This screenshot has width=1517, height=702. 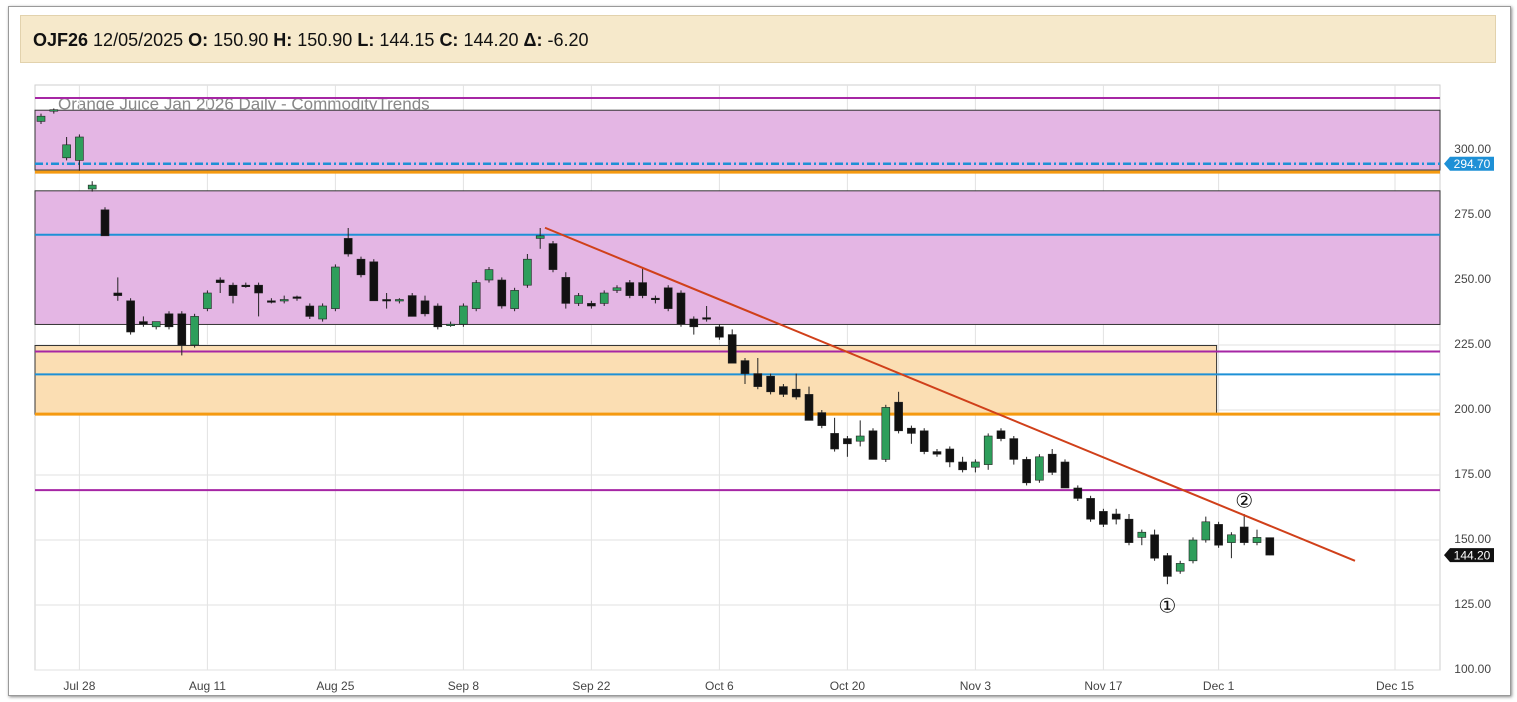 What do you see at coordinates (198, 40) in the screenshot?
I see `field-label: O:` at bounding box center [198, 40].